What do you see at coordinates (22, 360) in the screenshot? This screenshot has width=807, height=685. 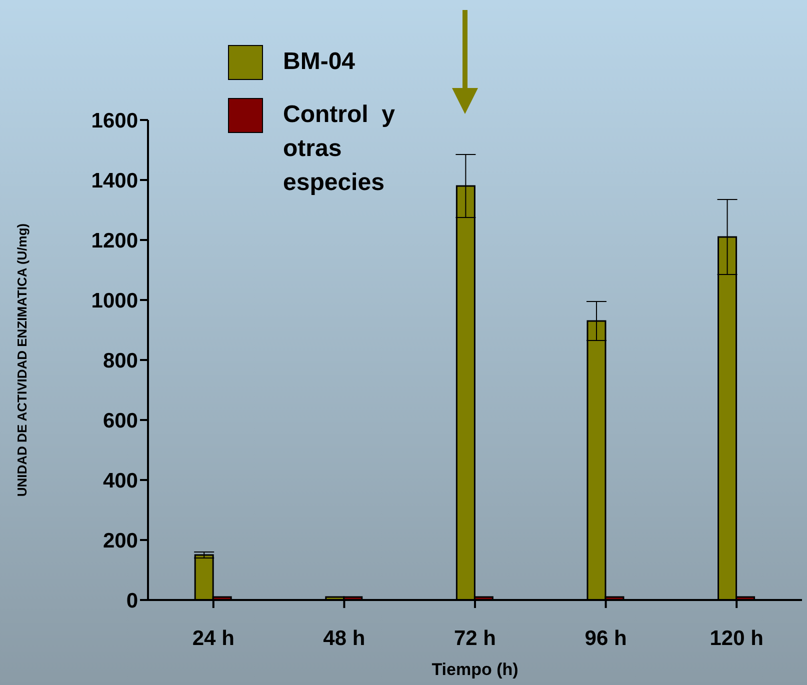 I see `y-axis-title: UNIDAD DE ACTIVIDAD ENZIMATICA (U/mg)` at bounding box center [22, 360].